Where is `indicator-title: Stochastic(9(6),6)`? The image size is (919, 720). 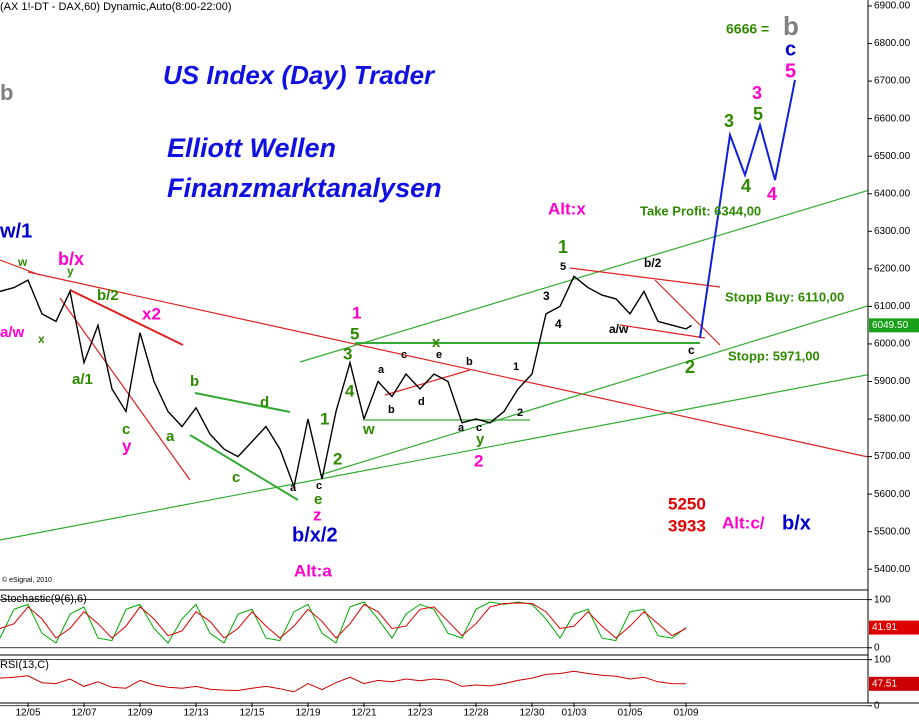 indicator-title: Stochastic(9(6),6) is located at coordinates (43, 599).